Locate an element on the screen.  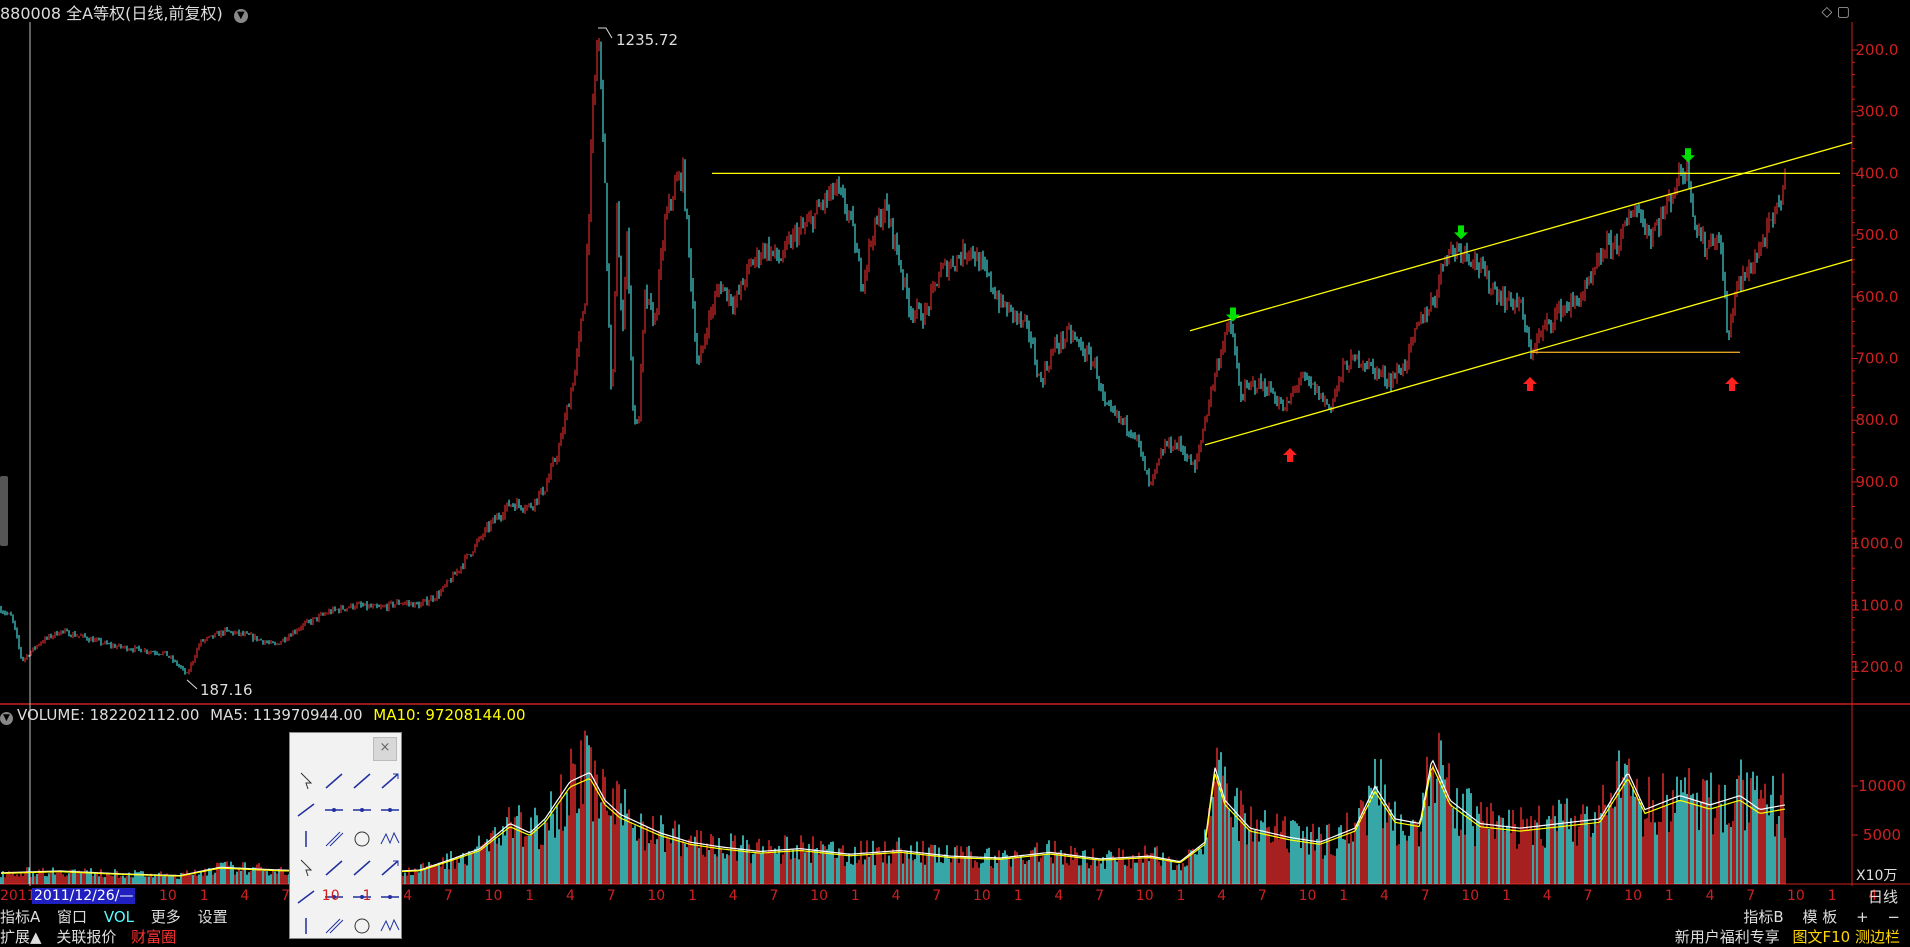
trend-line-channel-bottom is located at coordinates (1528, 352).